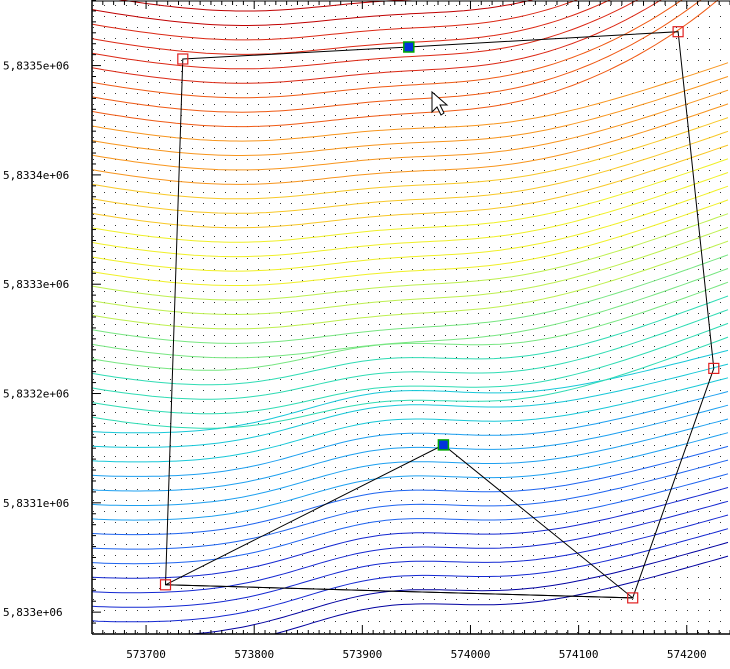  I want to click on x-tick-label: 573900, so click(362, 654).